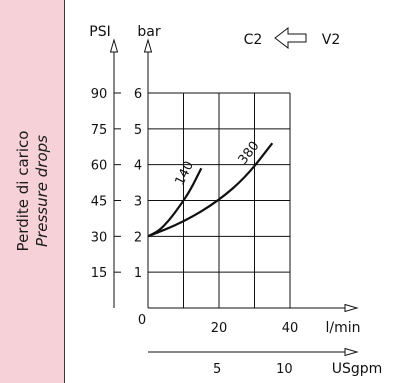 Image resolution: width=398 pixels, height=383 pixels. What do you see at coordinates (99, 202) in the screenshot?
I see `psi-tick-label: 45` at bounding box center [99, 202].